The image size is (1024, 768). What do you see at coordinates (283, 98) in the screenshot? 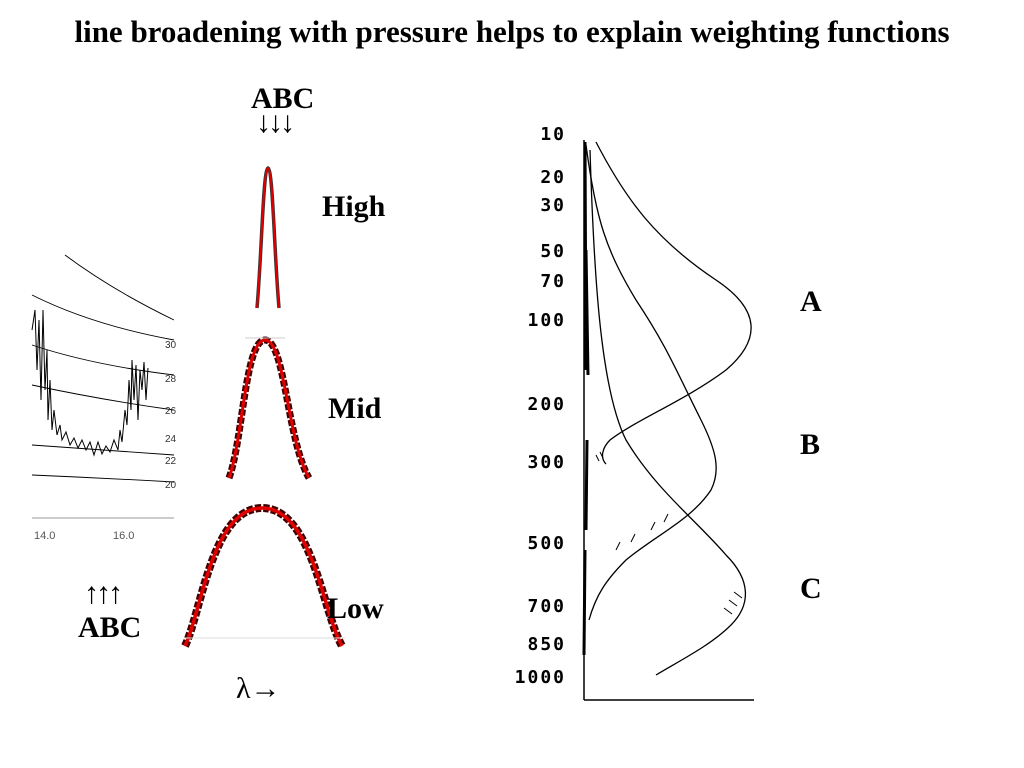
I see `top-arrows-letters: ABC` at bounding box center [283, 98].